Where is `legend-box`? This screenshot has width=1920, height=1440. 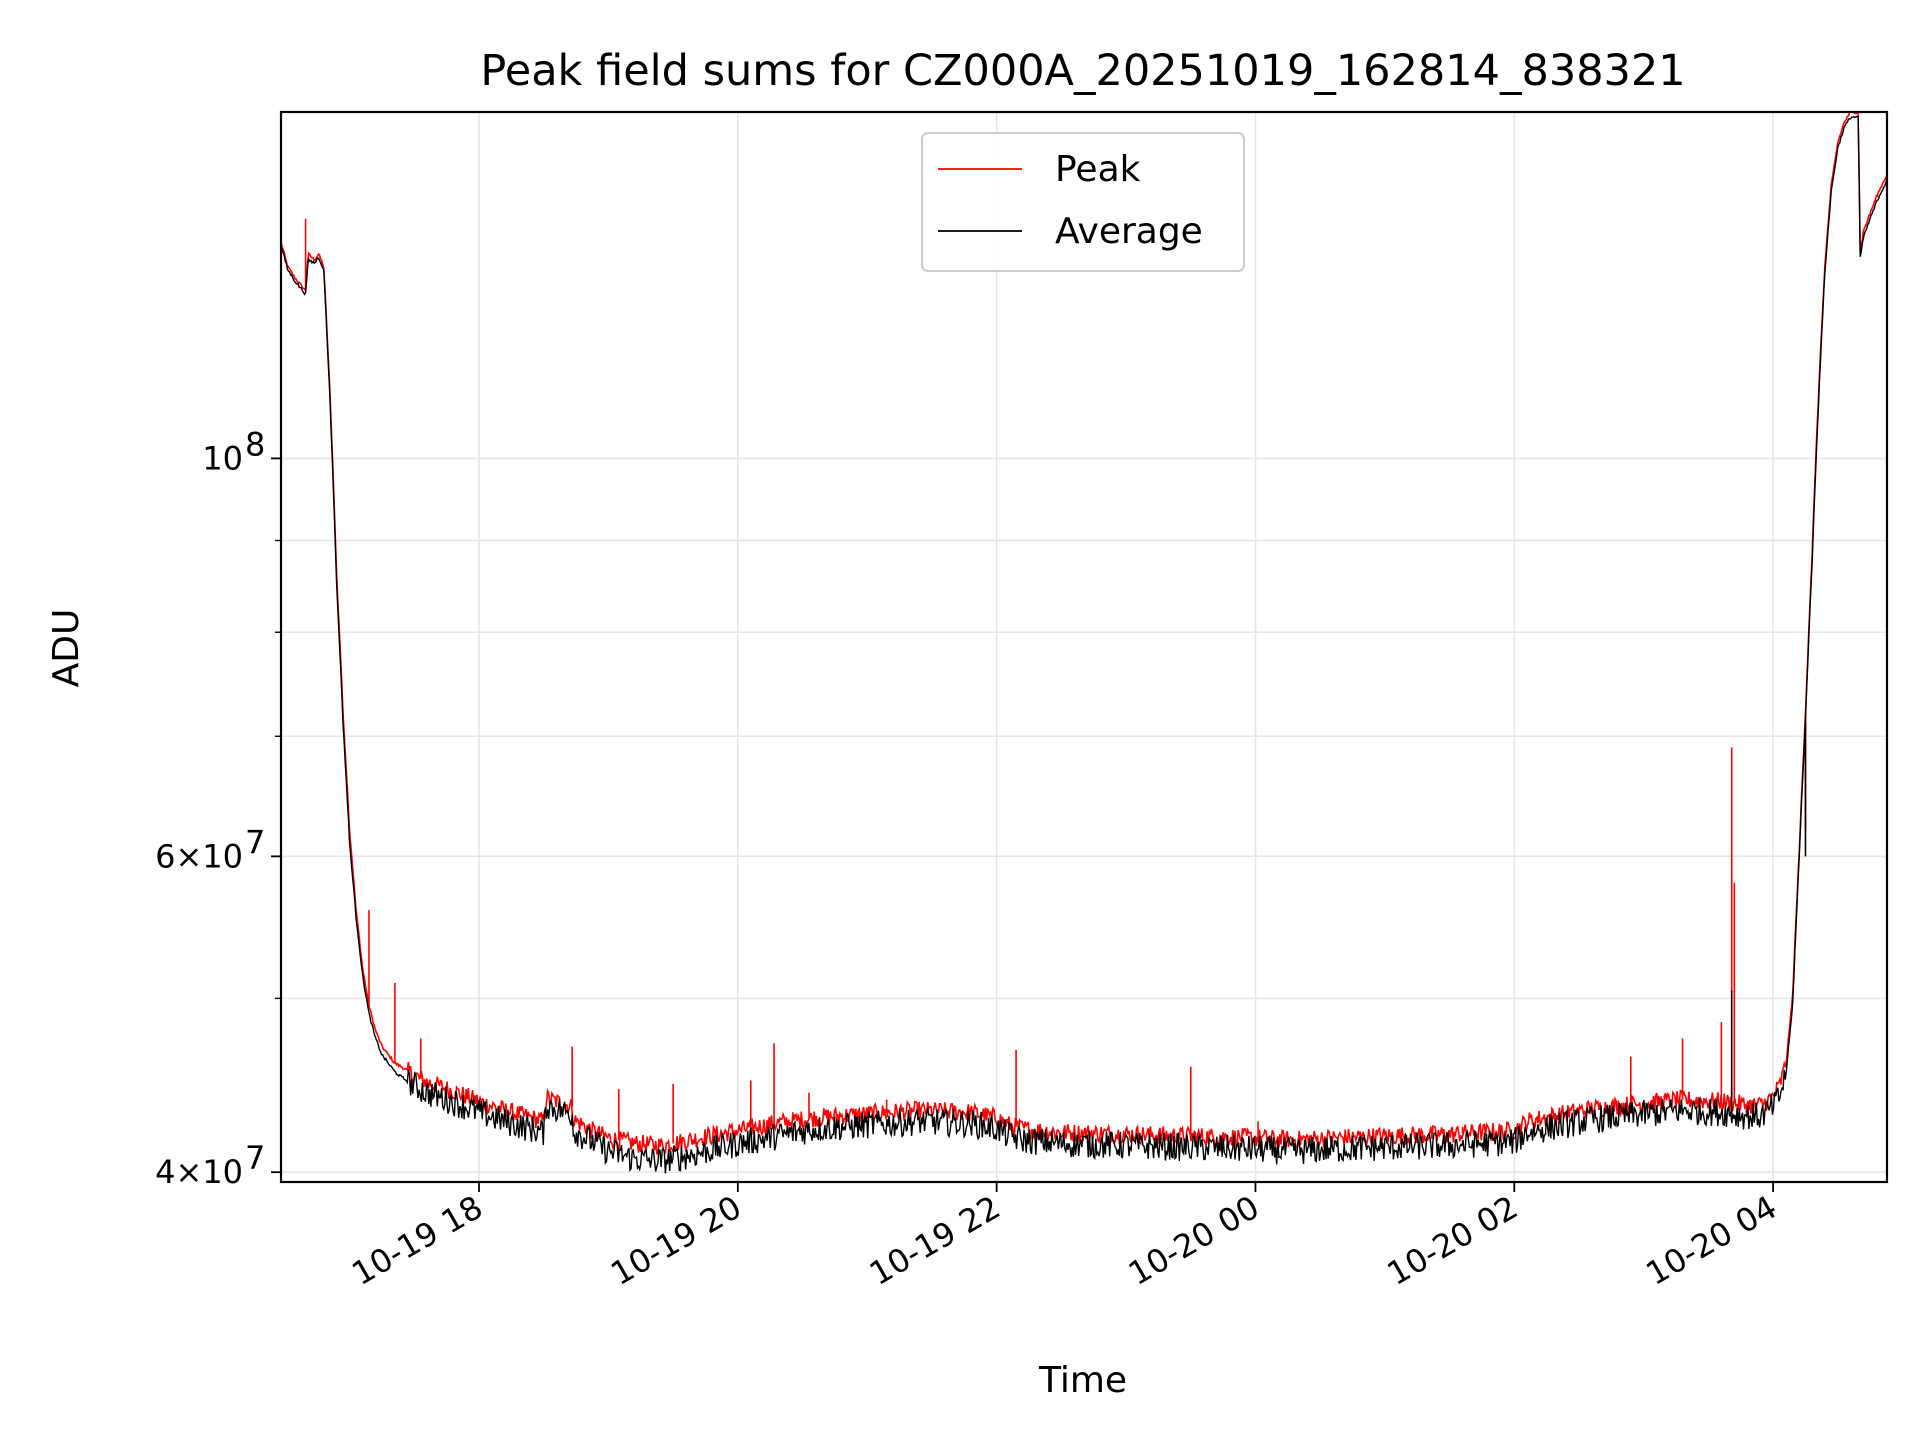 legend-box is located at coordinates (1083, 202).